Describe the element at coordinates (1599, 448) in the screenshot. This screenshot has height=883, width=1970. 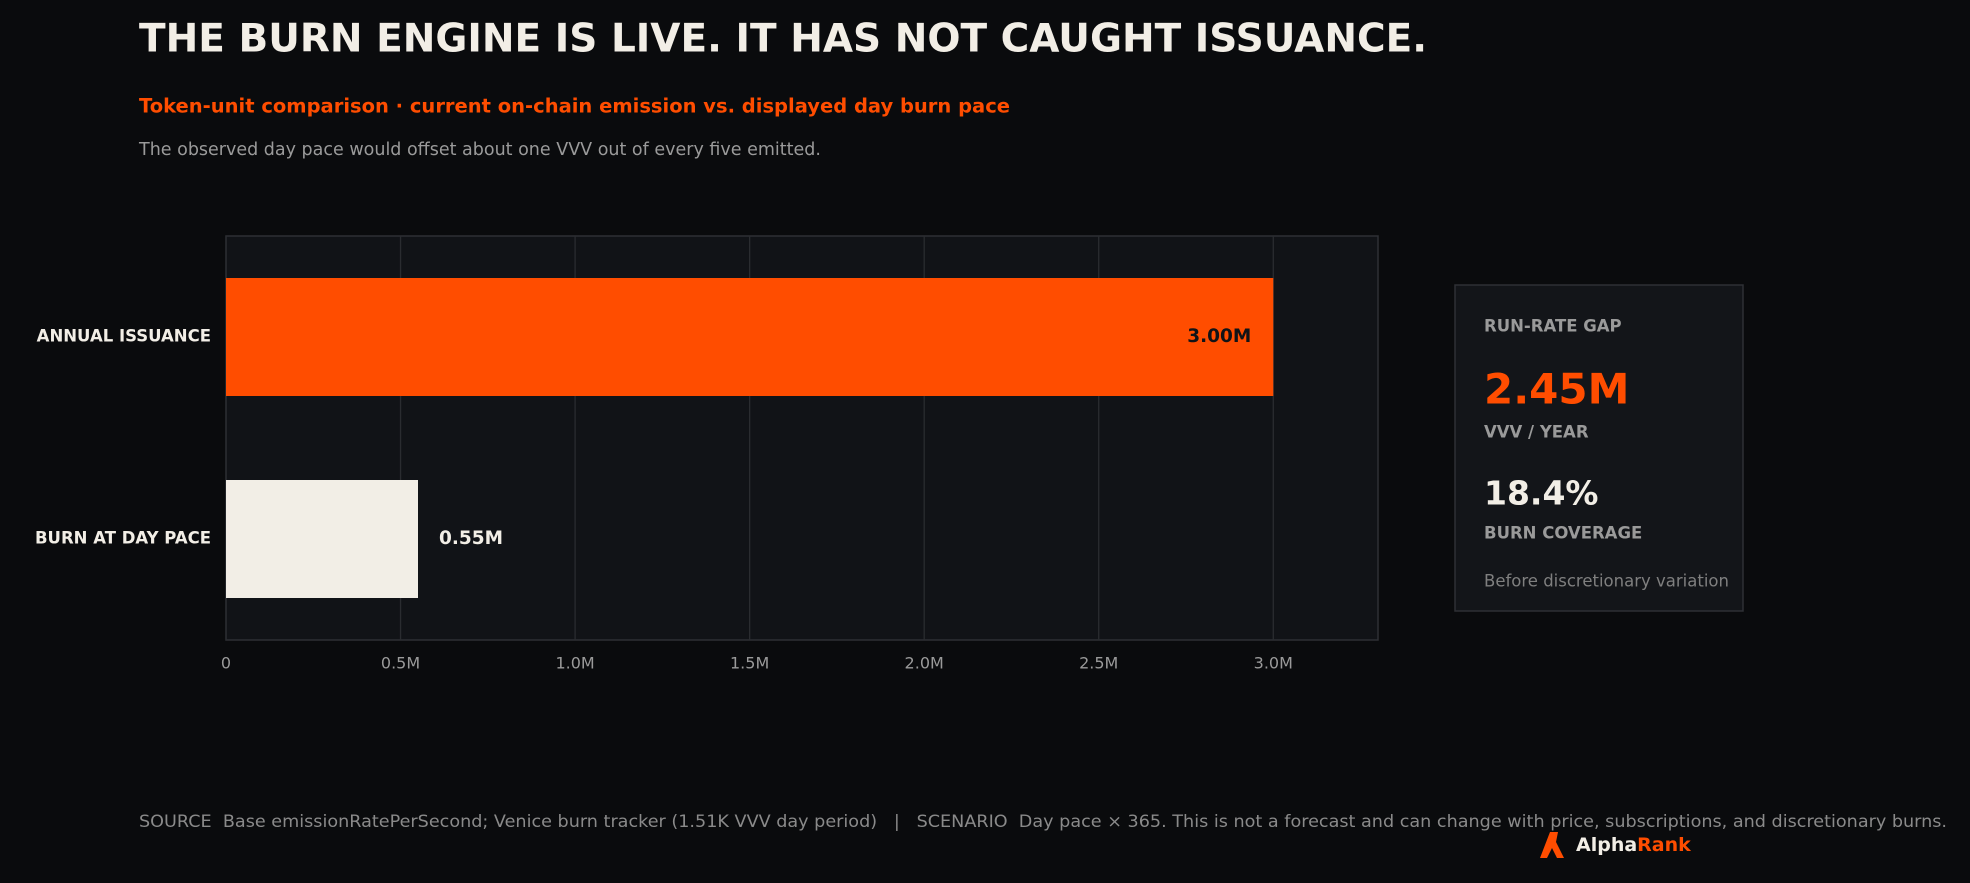
I see `kpi-panel` at that location.